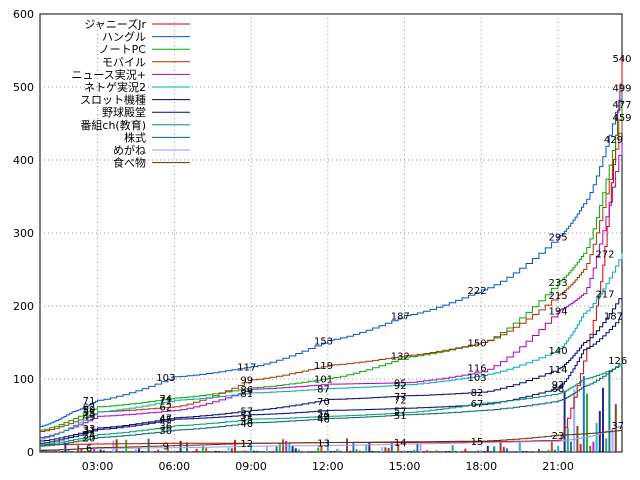 This screenshot has height=480, width=640. I want to click on data-label: 72, so click(400, 400).